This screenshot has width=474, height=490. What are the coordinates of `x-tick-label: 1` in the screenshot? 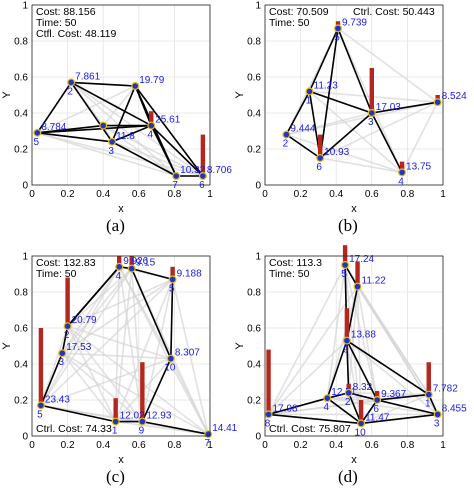 It's located at (443, 445).